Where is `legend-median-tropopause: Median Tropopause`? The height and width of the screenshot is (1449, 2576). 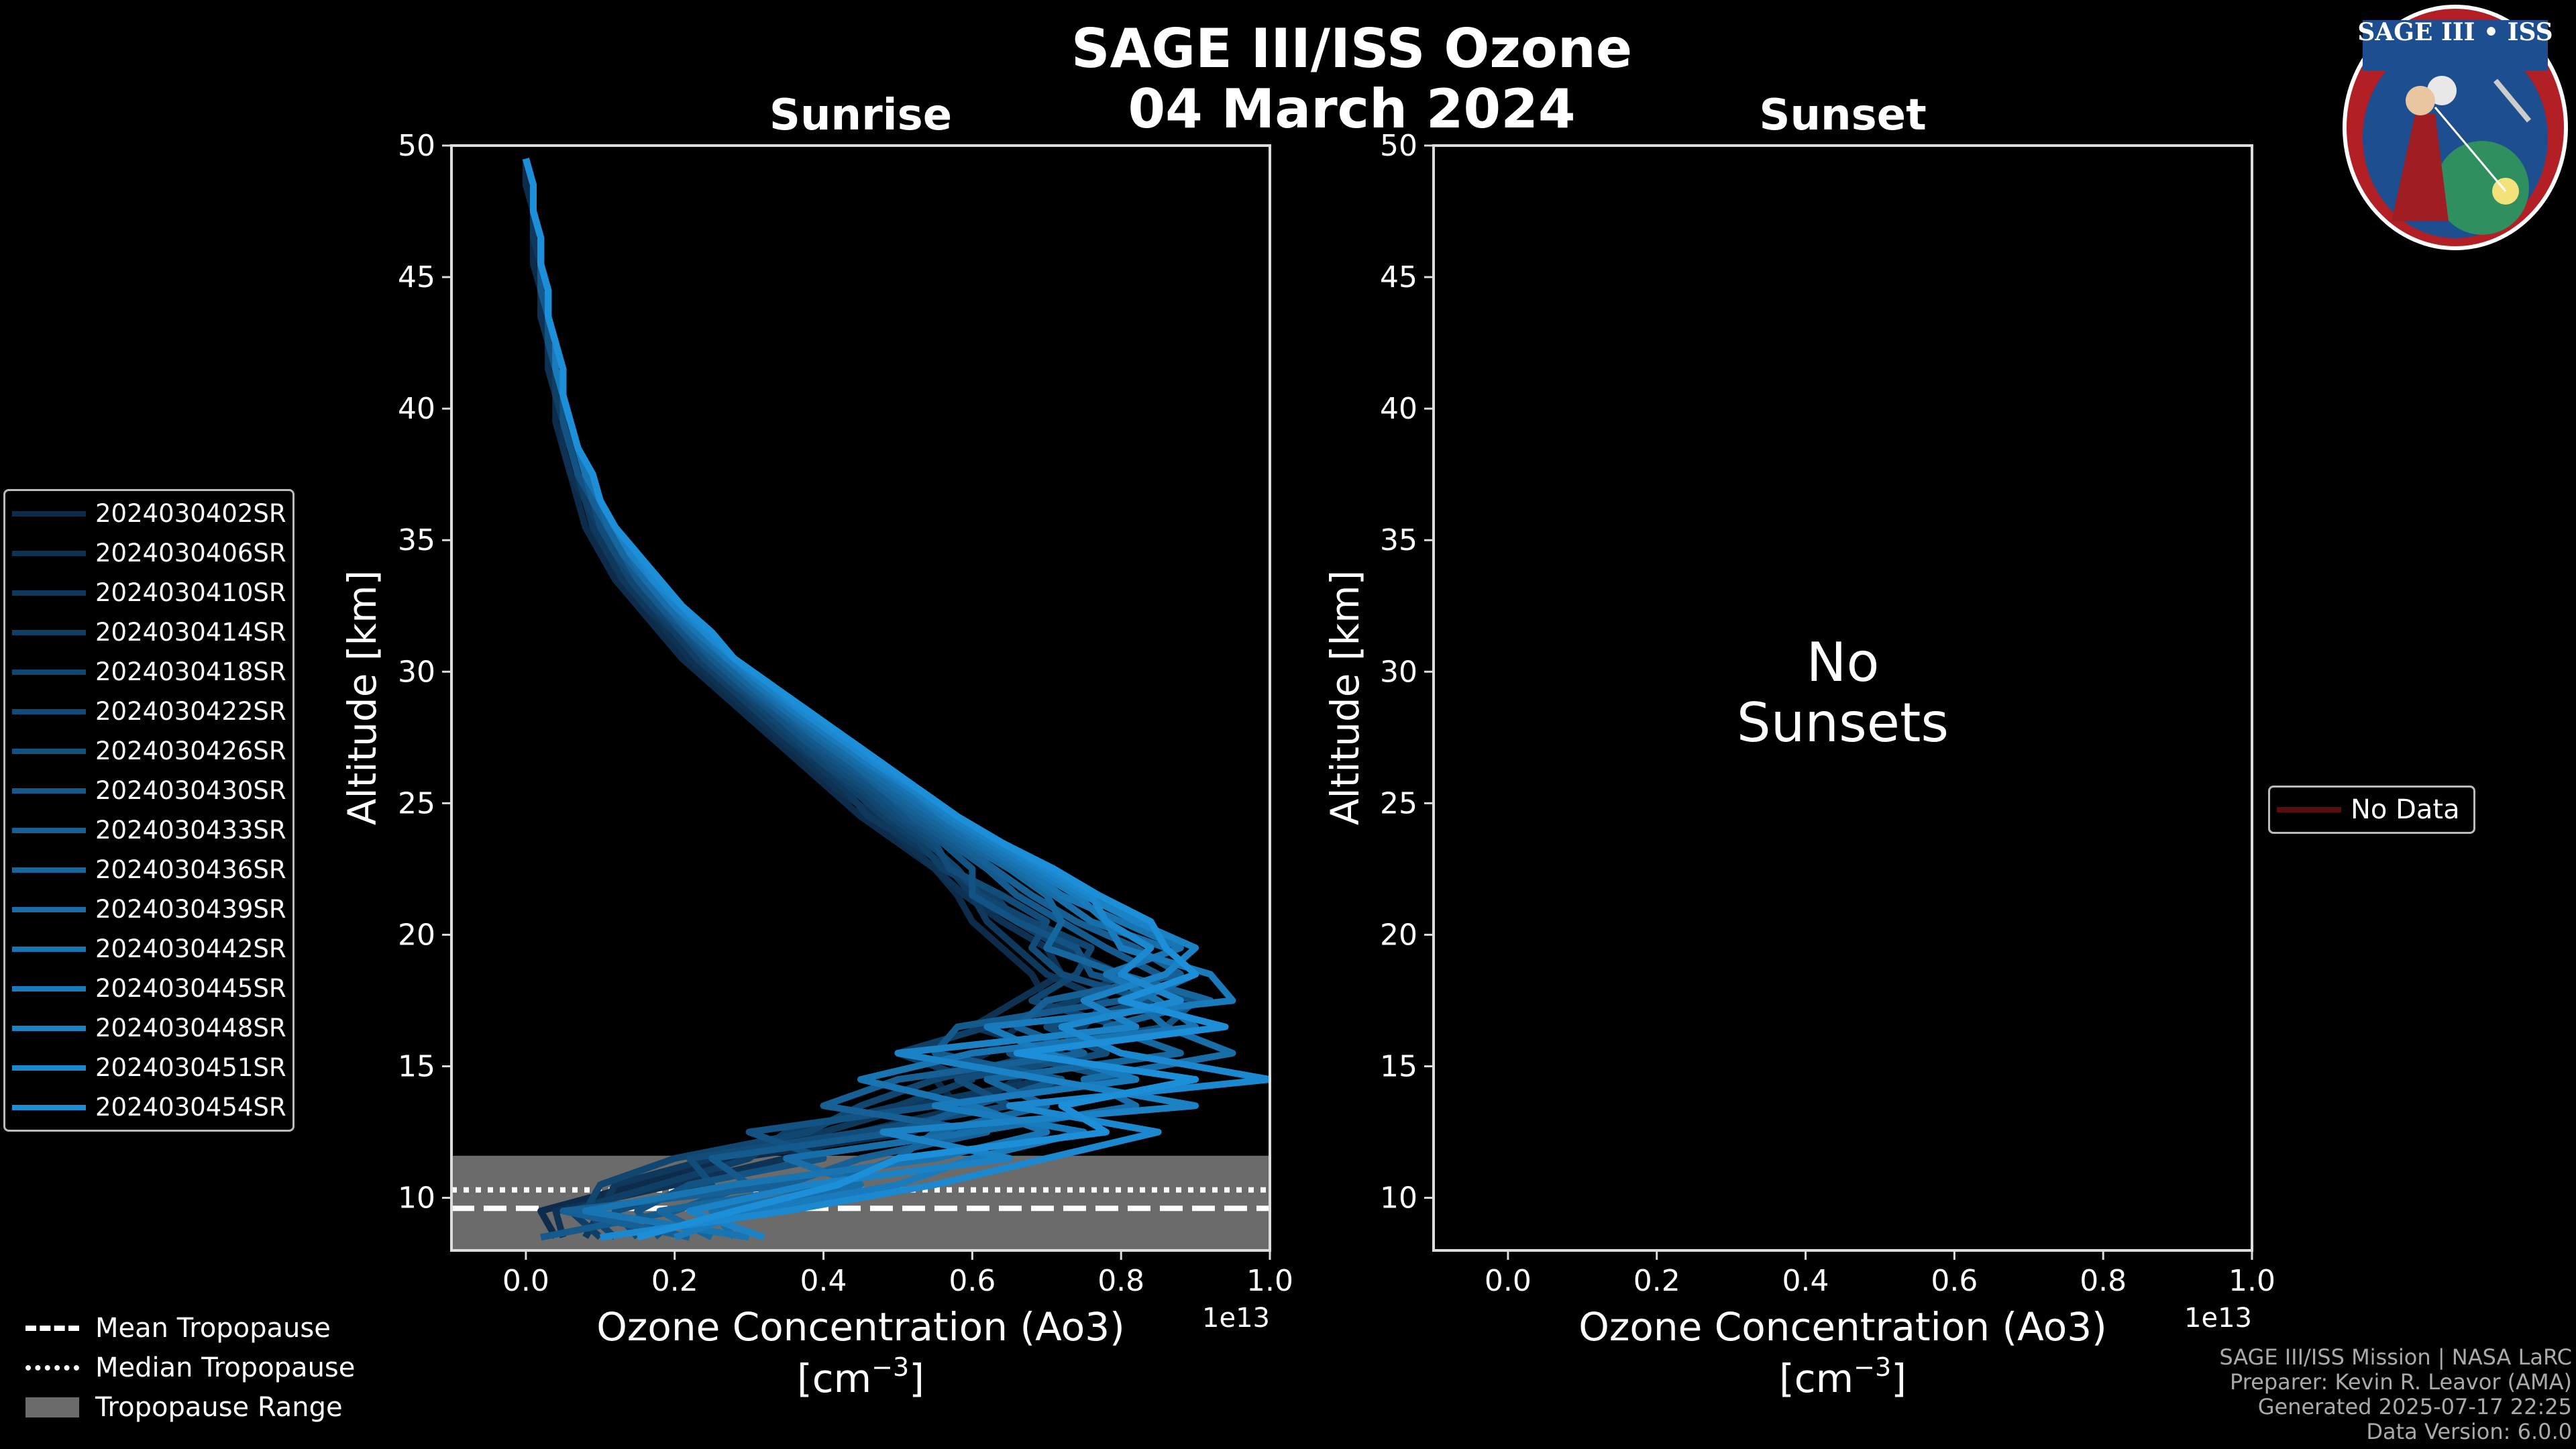 legend-median-tropopause: Median Tropopause is located at coordinates (187, 1367).